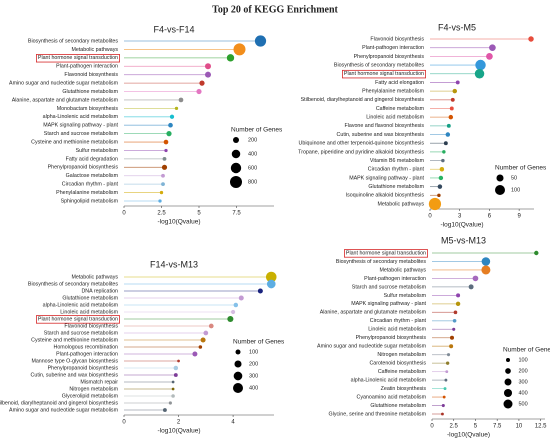 This screenshot has width=550, height=443. I want to click on category-label: Glycerolipid metabolism, so click(90, 396).